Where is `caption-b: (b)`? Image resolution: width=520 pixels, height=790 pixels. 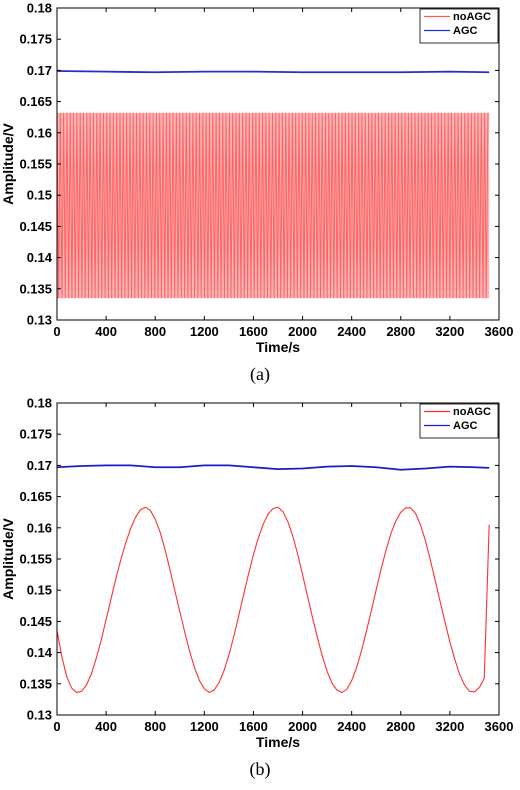 caption-b: (b) is located at coordinates (260, 769).